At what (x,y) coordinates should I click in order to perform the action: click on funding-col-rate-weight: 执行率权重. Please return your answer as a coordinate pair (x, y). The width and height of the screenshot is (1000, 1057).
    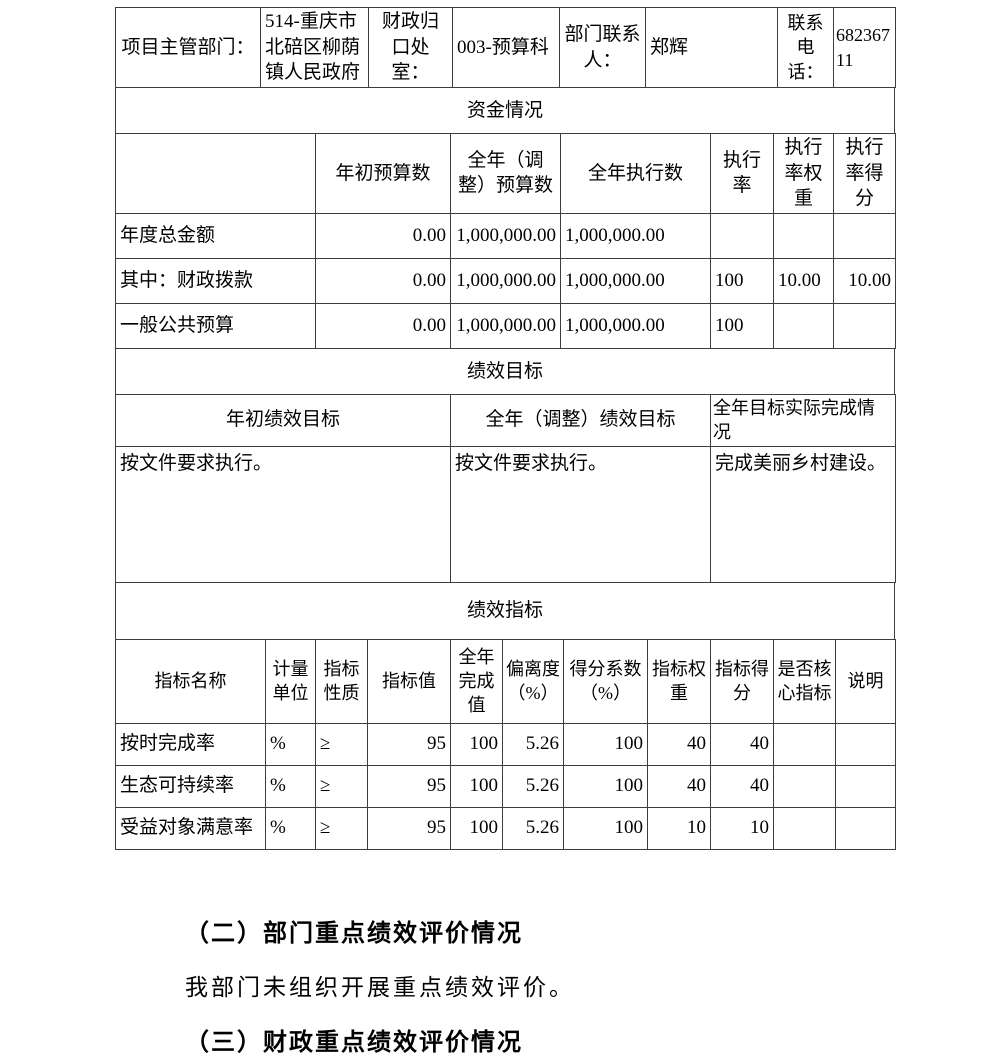
    Looking at the image, I should click on (803, 173).